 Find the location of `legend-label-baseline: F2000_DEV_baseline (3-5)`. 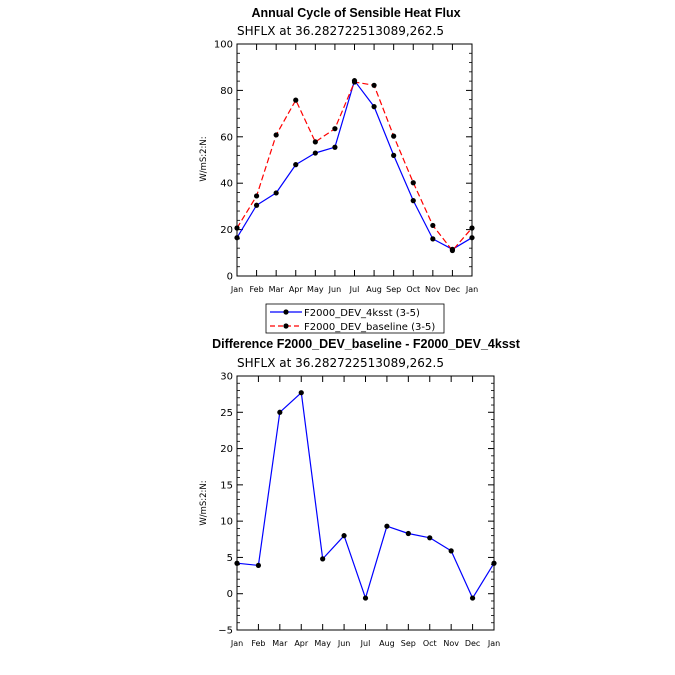

legend-label-baseline: F2000_DEV_baseline (3-5) is located at coordinates (369, 327).